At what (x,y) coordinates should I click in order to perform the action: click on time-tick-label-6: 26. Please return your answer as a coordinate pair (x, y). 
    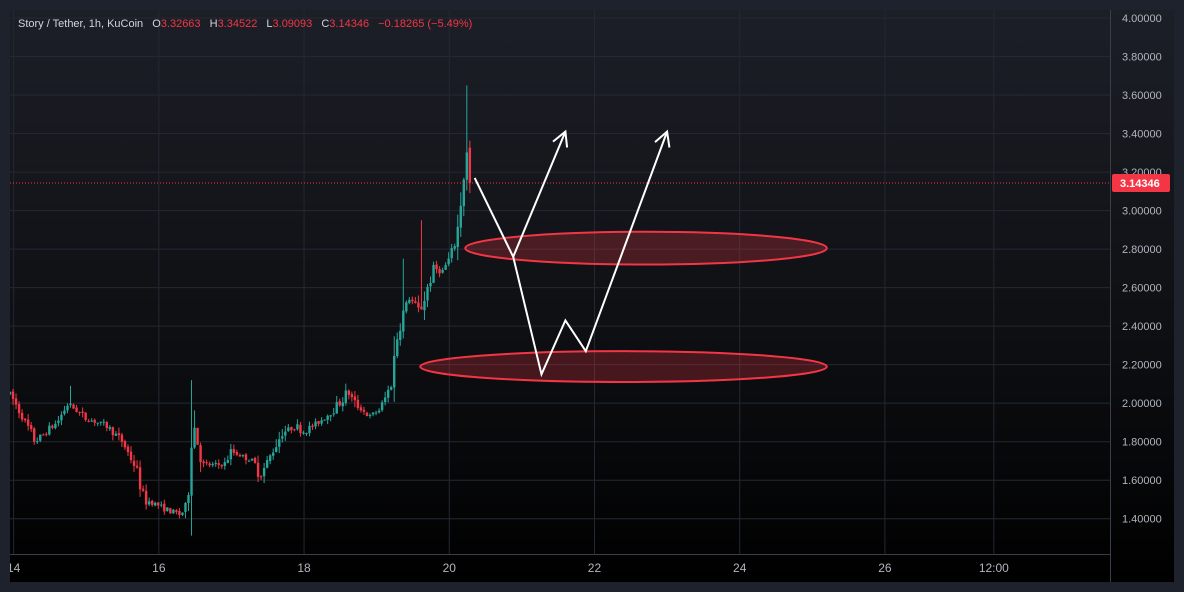
    Looking at the image, I should click on (885, 568).